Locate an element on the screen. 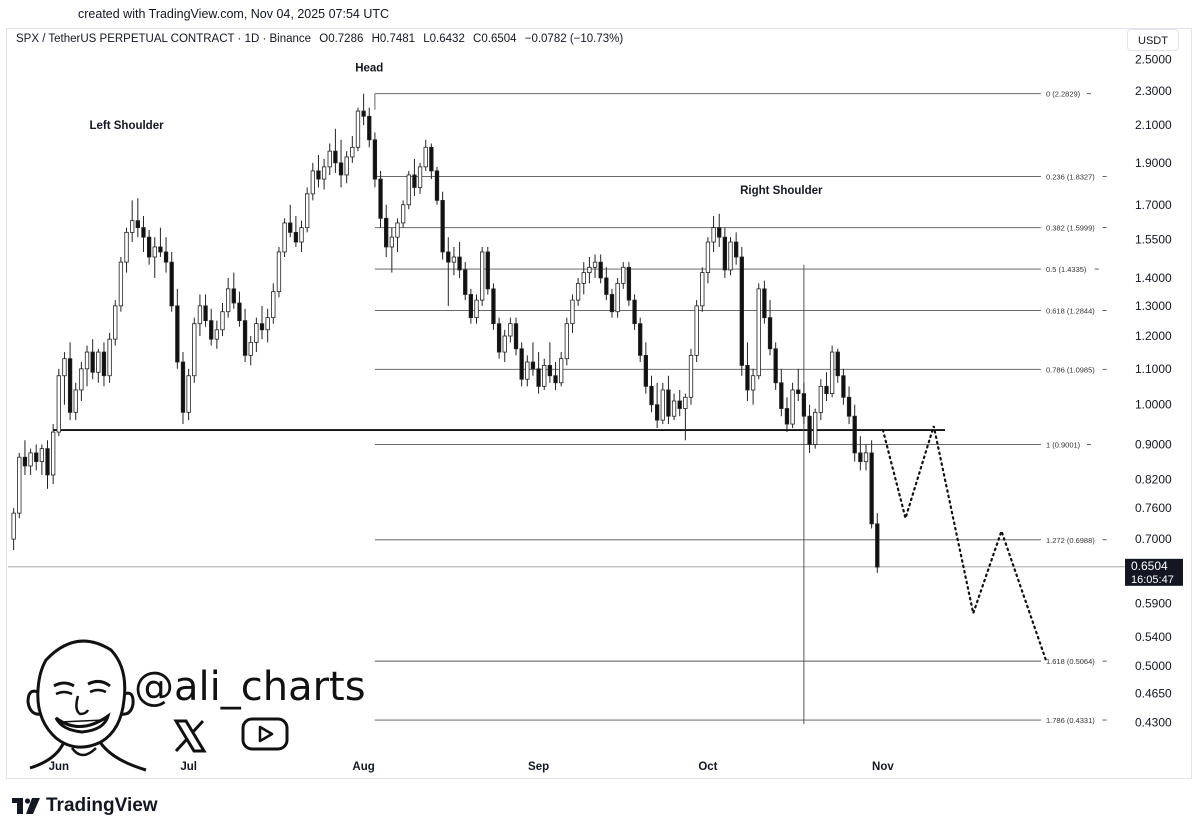  projection-path is located at coordinates (964, 544).